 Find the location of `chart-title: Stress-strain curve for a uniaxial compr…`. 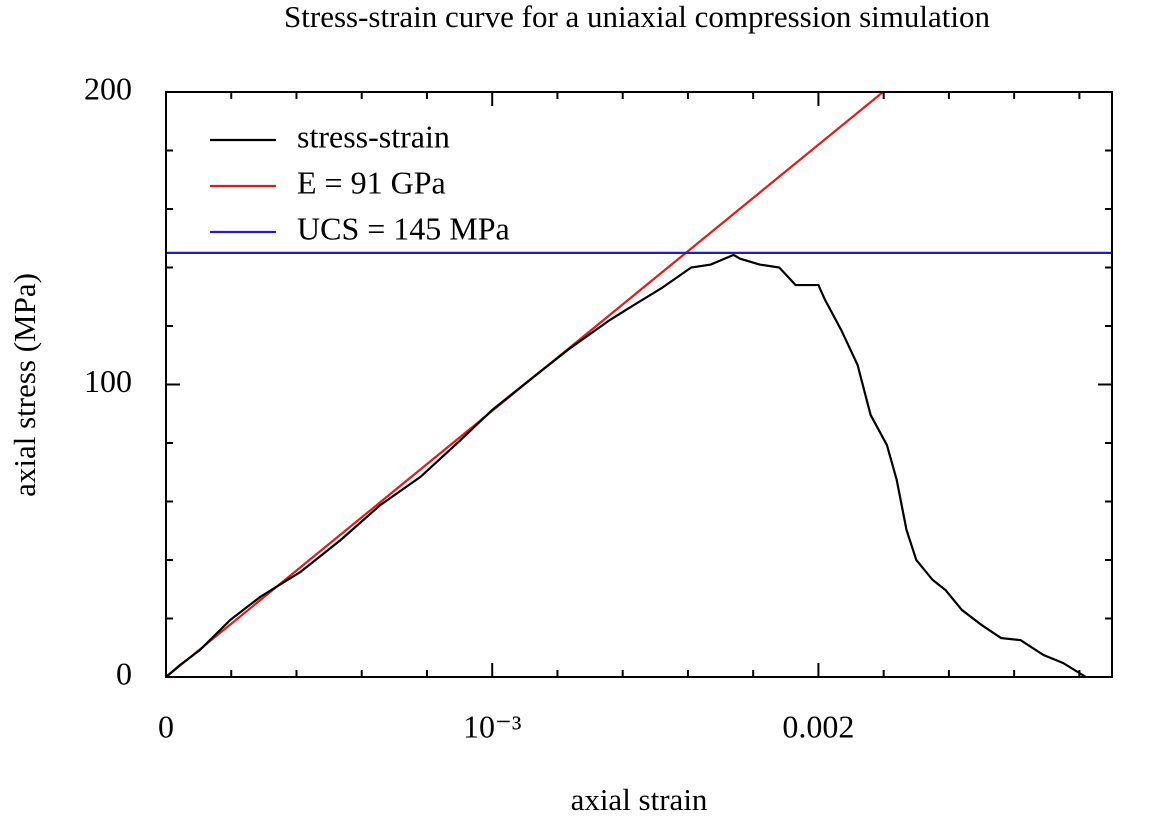

chart-title: Stress-strain curve for a uniaxial compr… is located at coordinates (637, 17).